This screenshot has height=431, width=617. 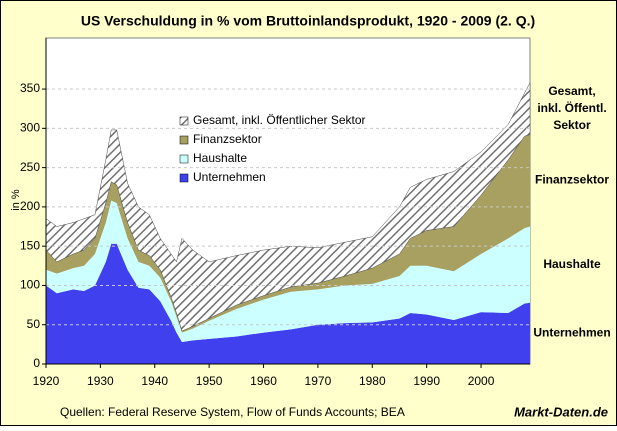 What do you see at coordinates (263, 381) in the screenshot?
I see `x-tick-label: 1960` at bounding box center [263, 381].